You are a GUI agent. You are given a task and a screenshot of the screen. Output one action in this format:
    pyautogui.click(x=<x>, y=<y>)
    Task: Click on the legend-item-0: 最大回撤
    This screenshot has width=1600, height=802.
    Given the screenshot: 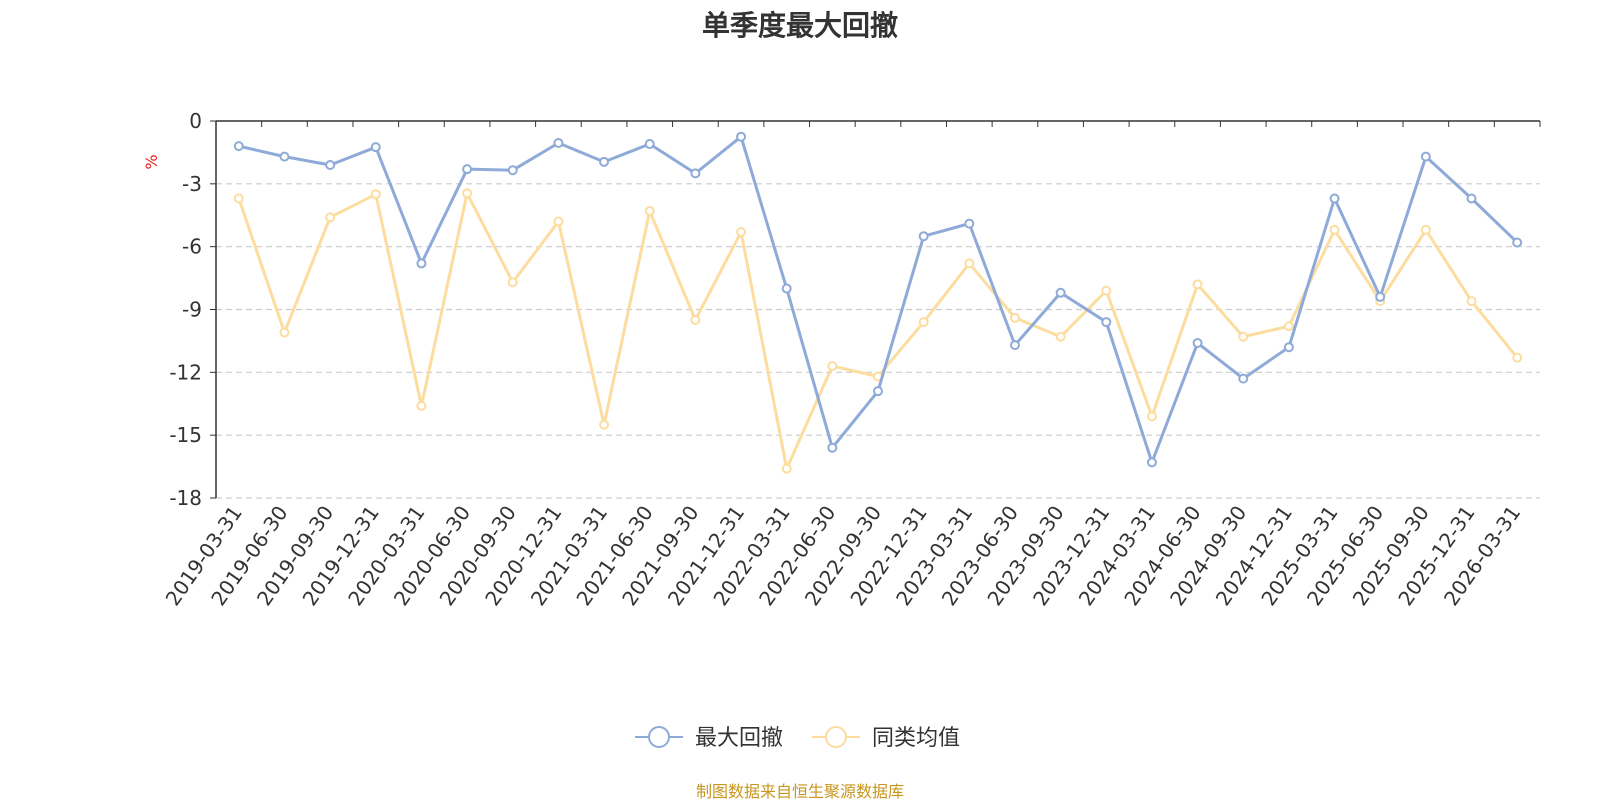 What is the action you would take?
    pyautogui.click(x=709, y=738)
    